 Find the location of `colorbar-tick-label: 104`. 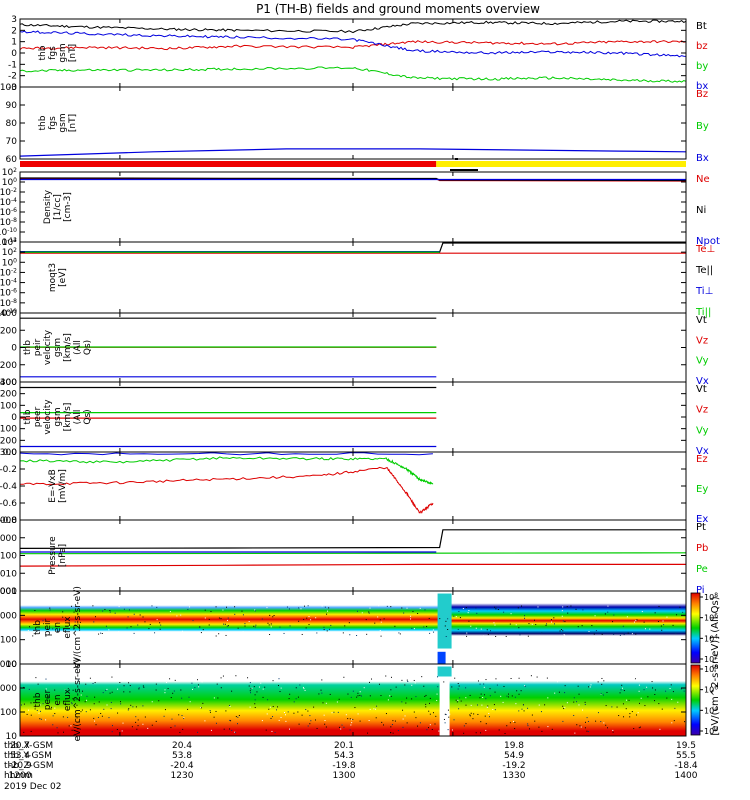

colorbar-tick-label: 104 is located at coordinates (711, 710).